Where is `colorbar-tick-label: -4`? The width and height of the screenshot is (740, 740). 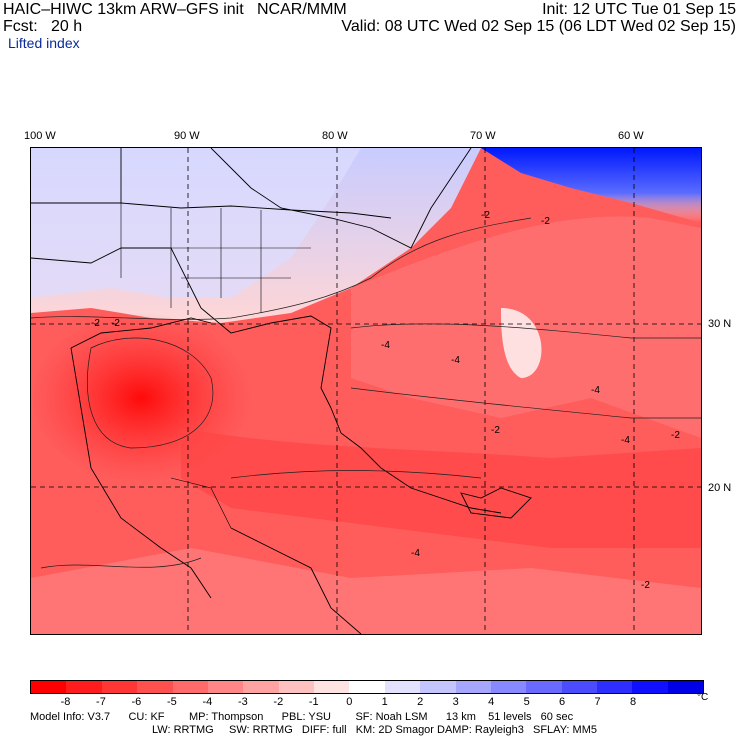
colorbar-tick-label: -4 is located at coordinates (207, 702).